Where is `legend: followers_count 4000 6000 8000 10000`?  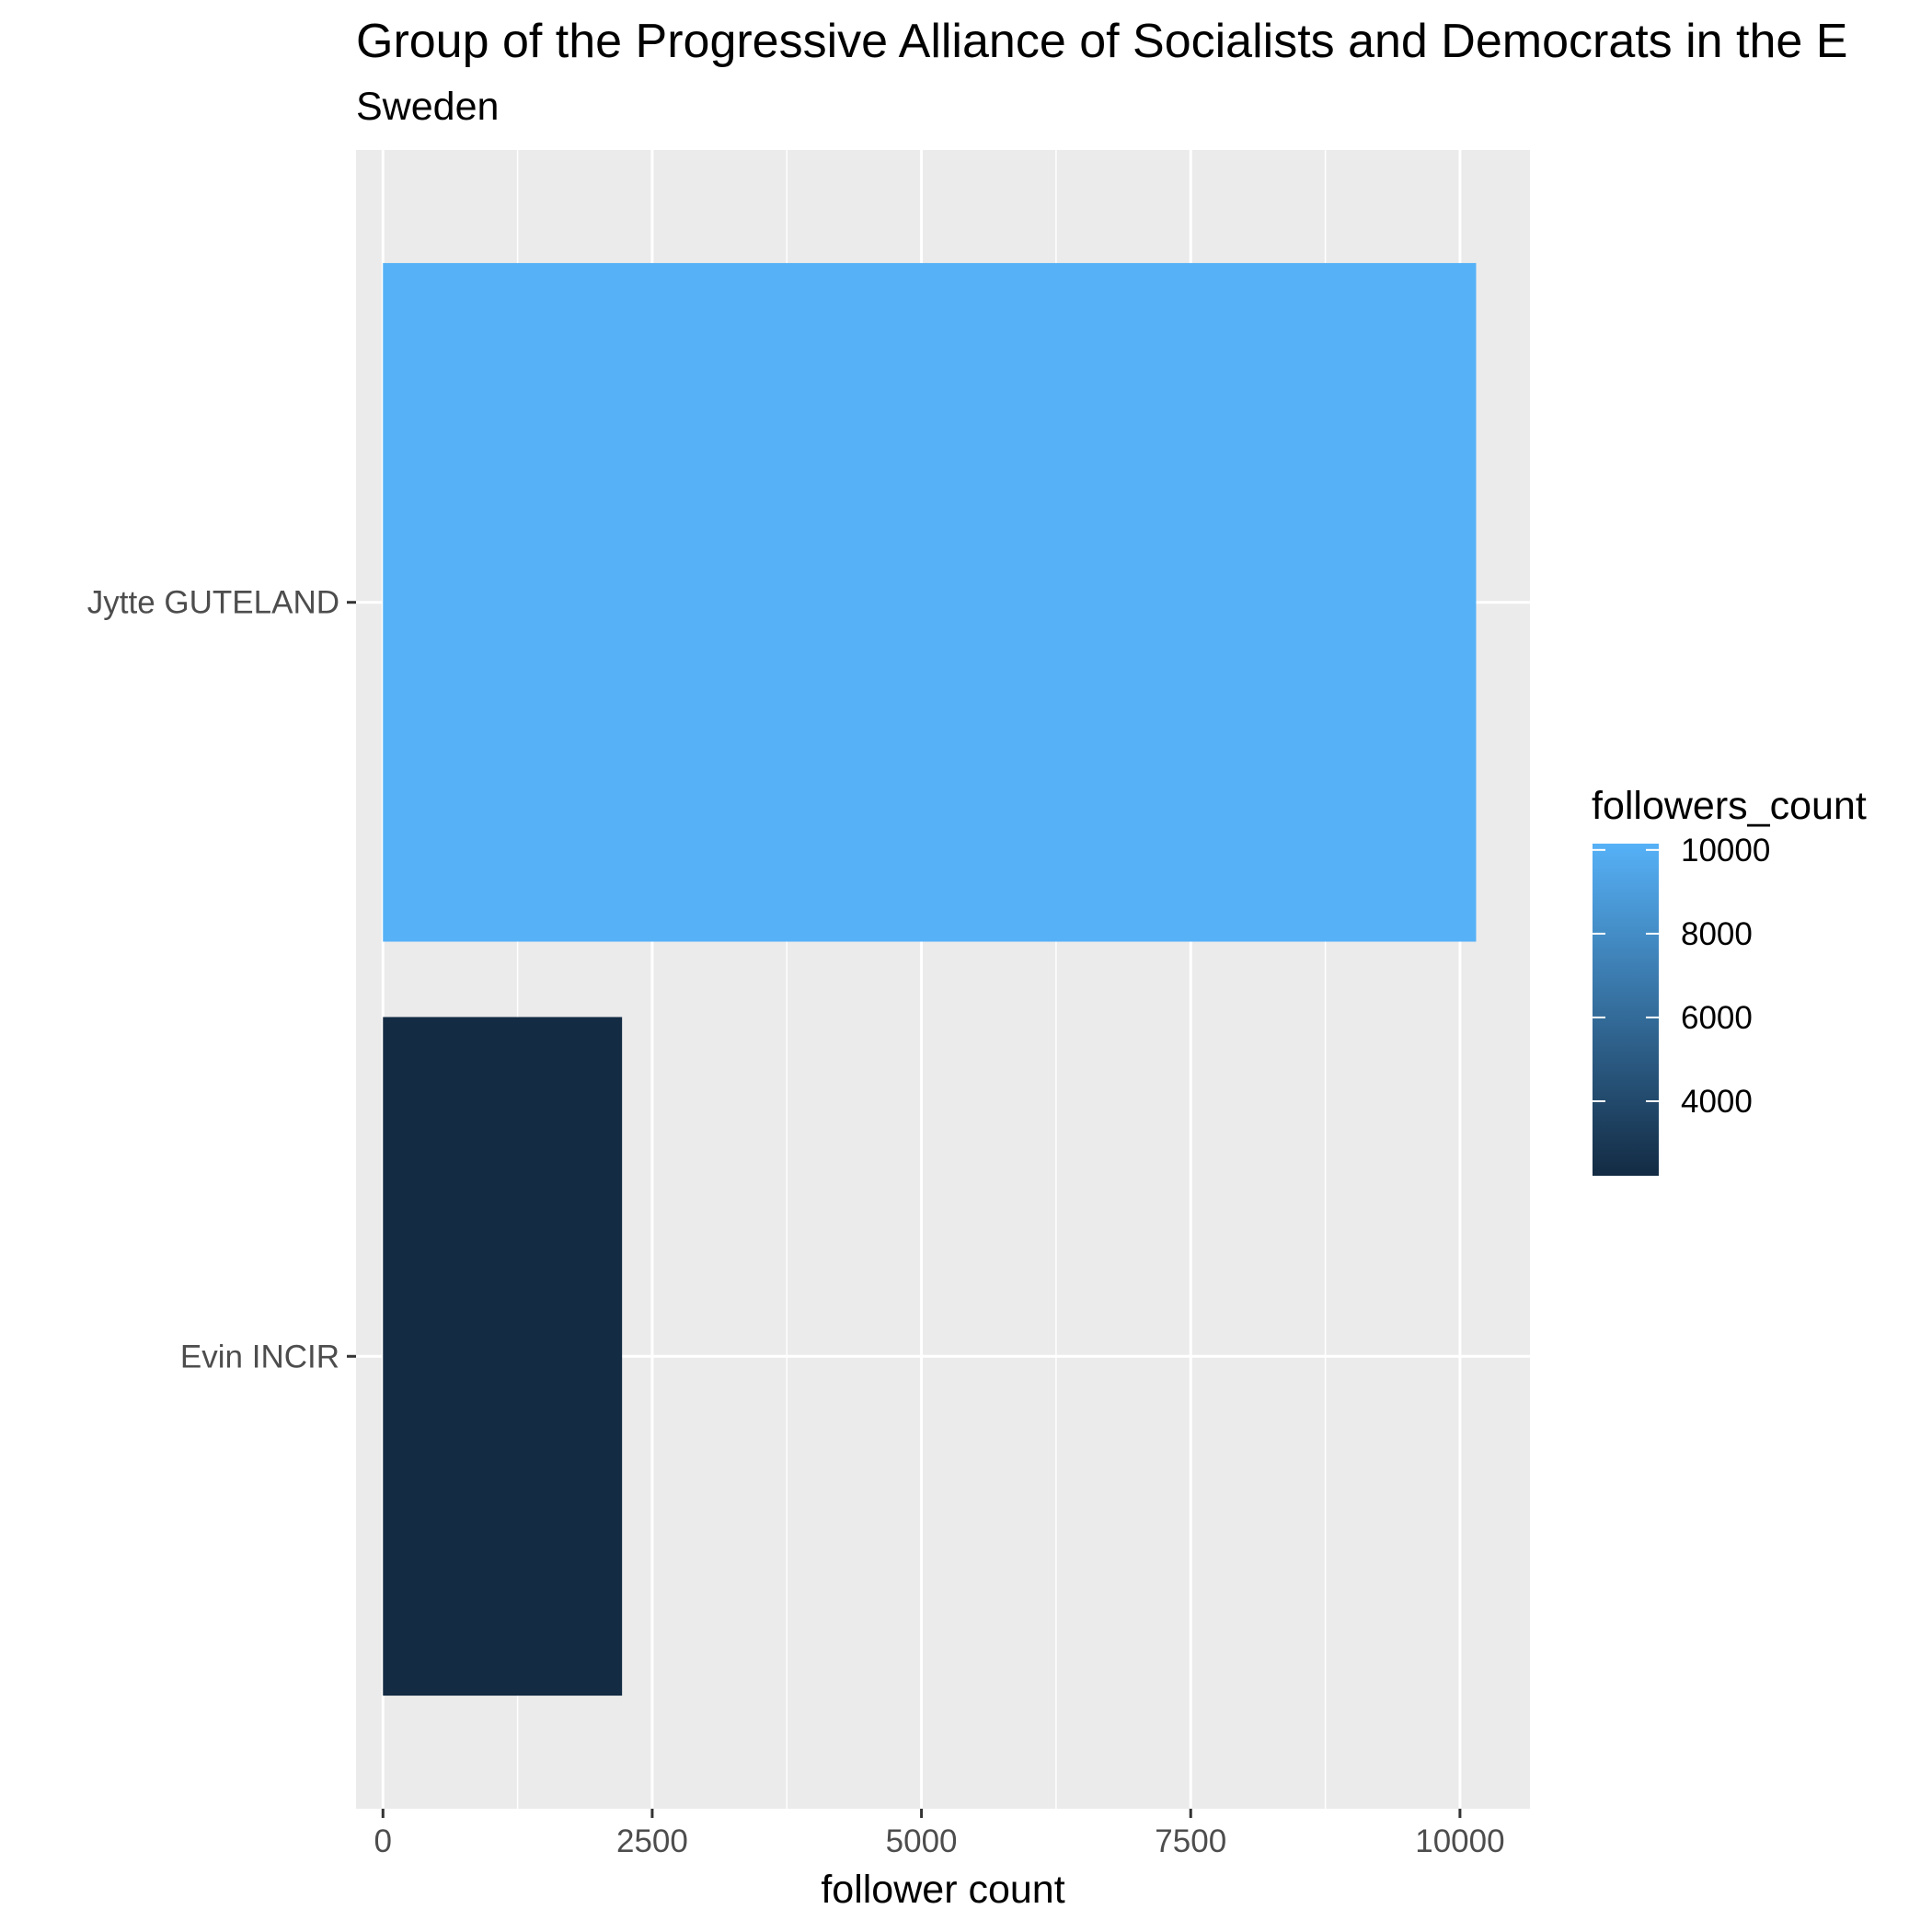 legend: followers_count 4000 6000 8000 10000 is located at coordinates (1729, 980).